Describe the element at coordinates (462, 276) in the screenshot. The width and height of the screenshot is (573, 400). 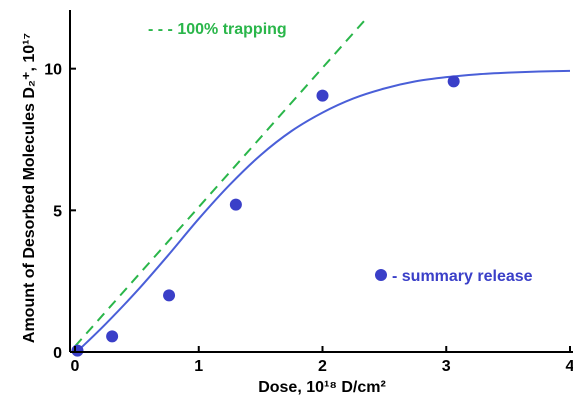
I see `legend-summary-label: - summary release` at that location.